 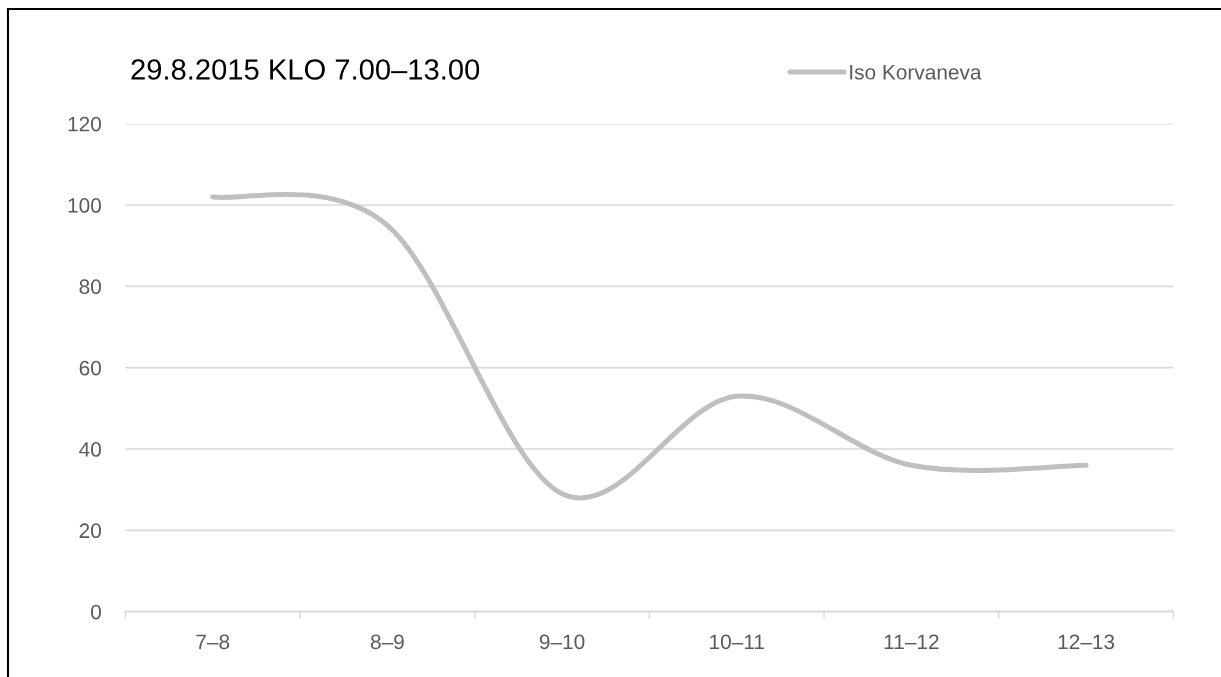 What do you see at coordinates (213, 642) in the screenshot?
I see `x-tick-label: 7–8` at bounding box center [213, 642].